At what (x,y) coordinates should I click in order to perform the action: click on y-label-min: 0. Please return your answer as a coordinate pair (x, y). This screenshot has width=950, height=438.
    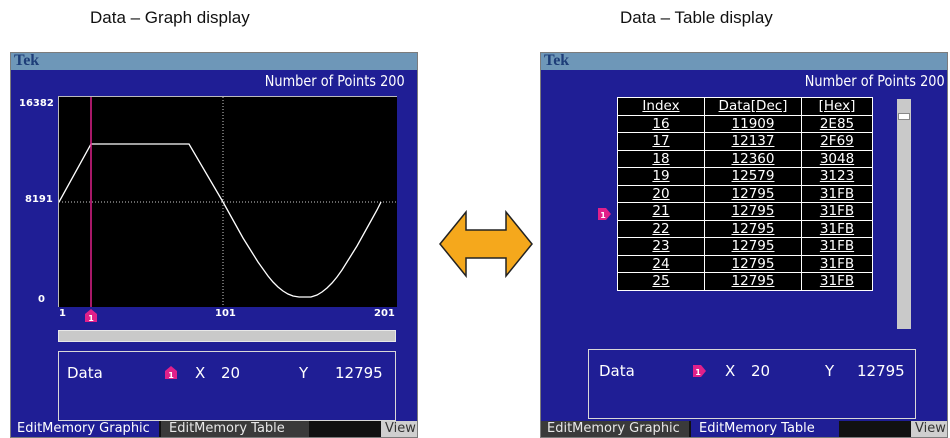
    Looking at the image, I should click on (41, 299).